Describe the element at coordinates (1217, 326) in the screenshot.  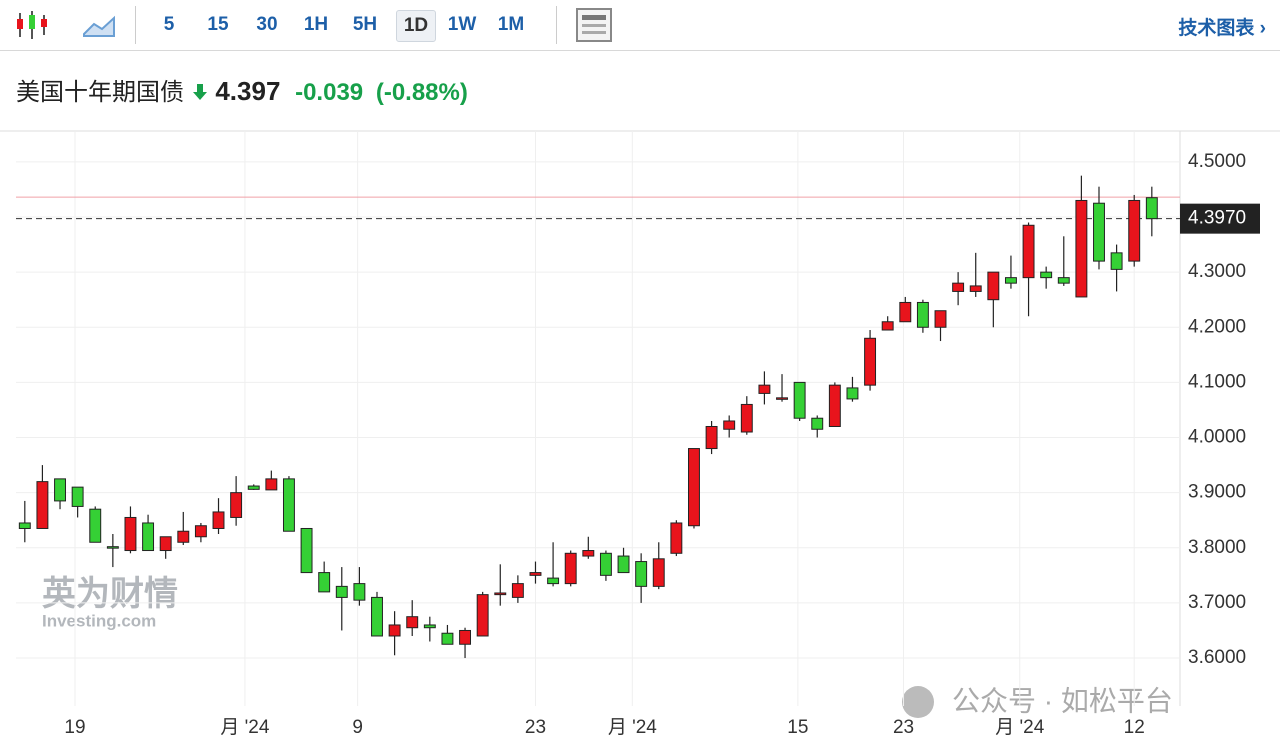
I see `y-tick-label: 4.2000` at that location.